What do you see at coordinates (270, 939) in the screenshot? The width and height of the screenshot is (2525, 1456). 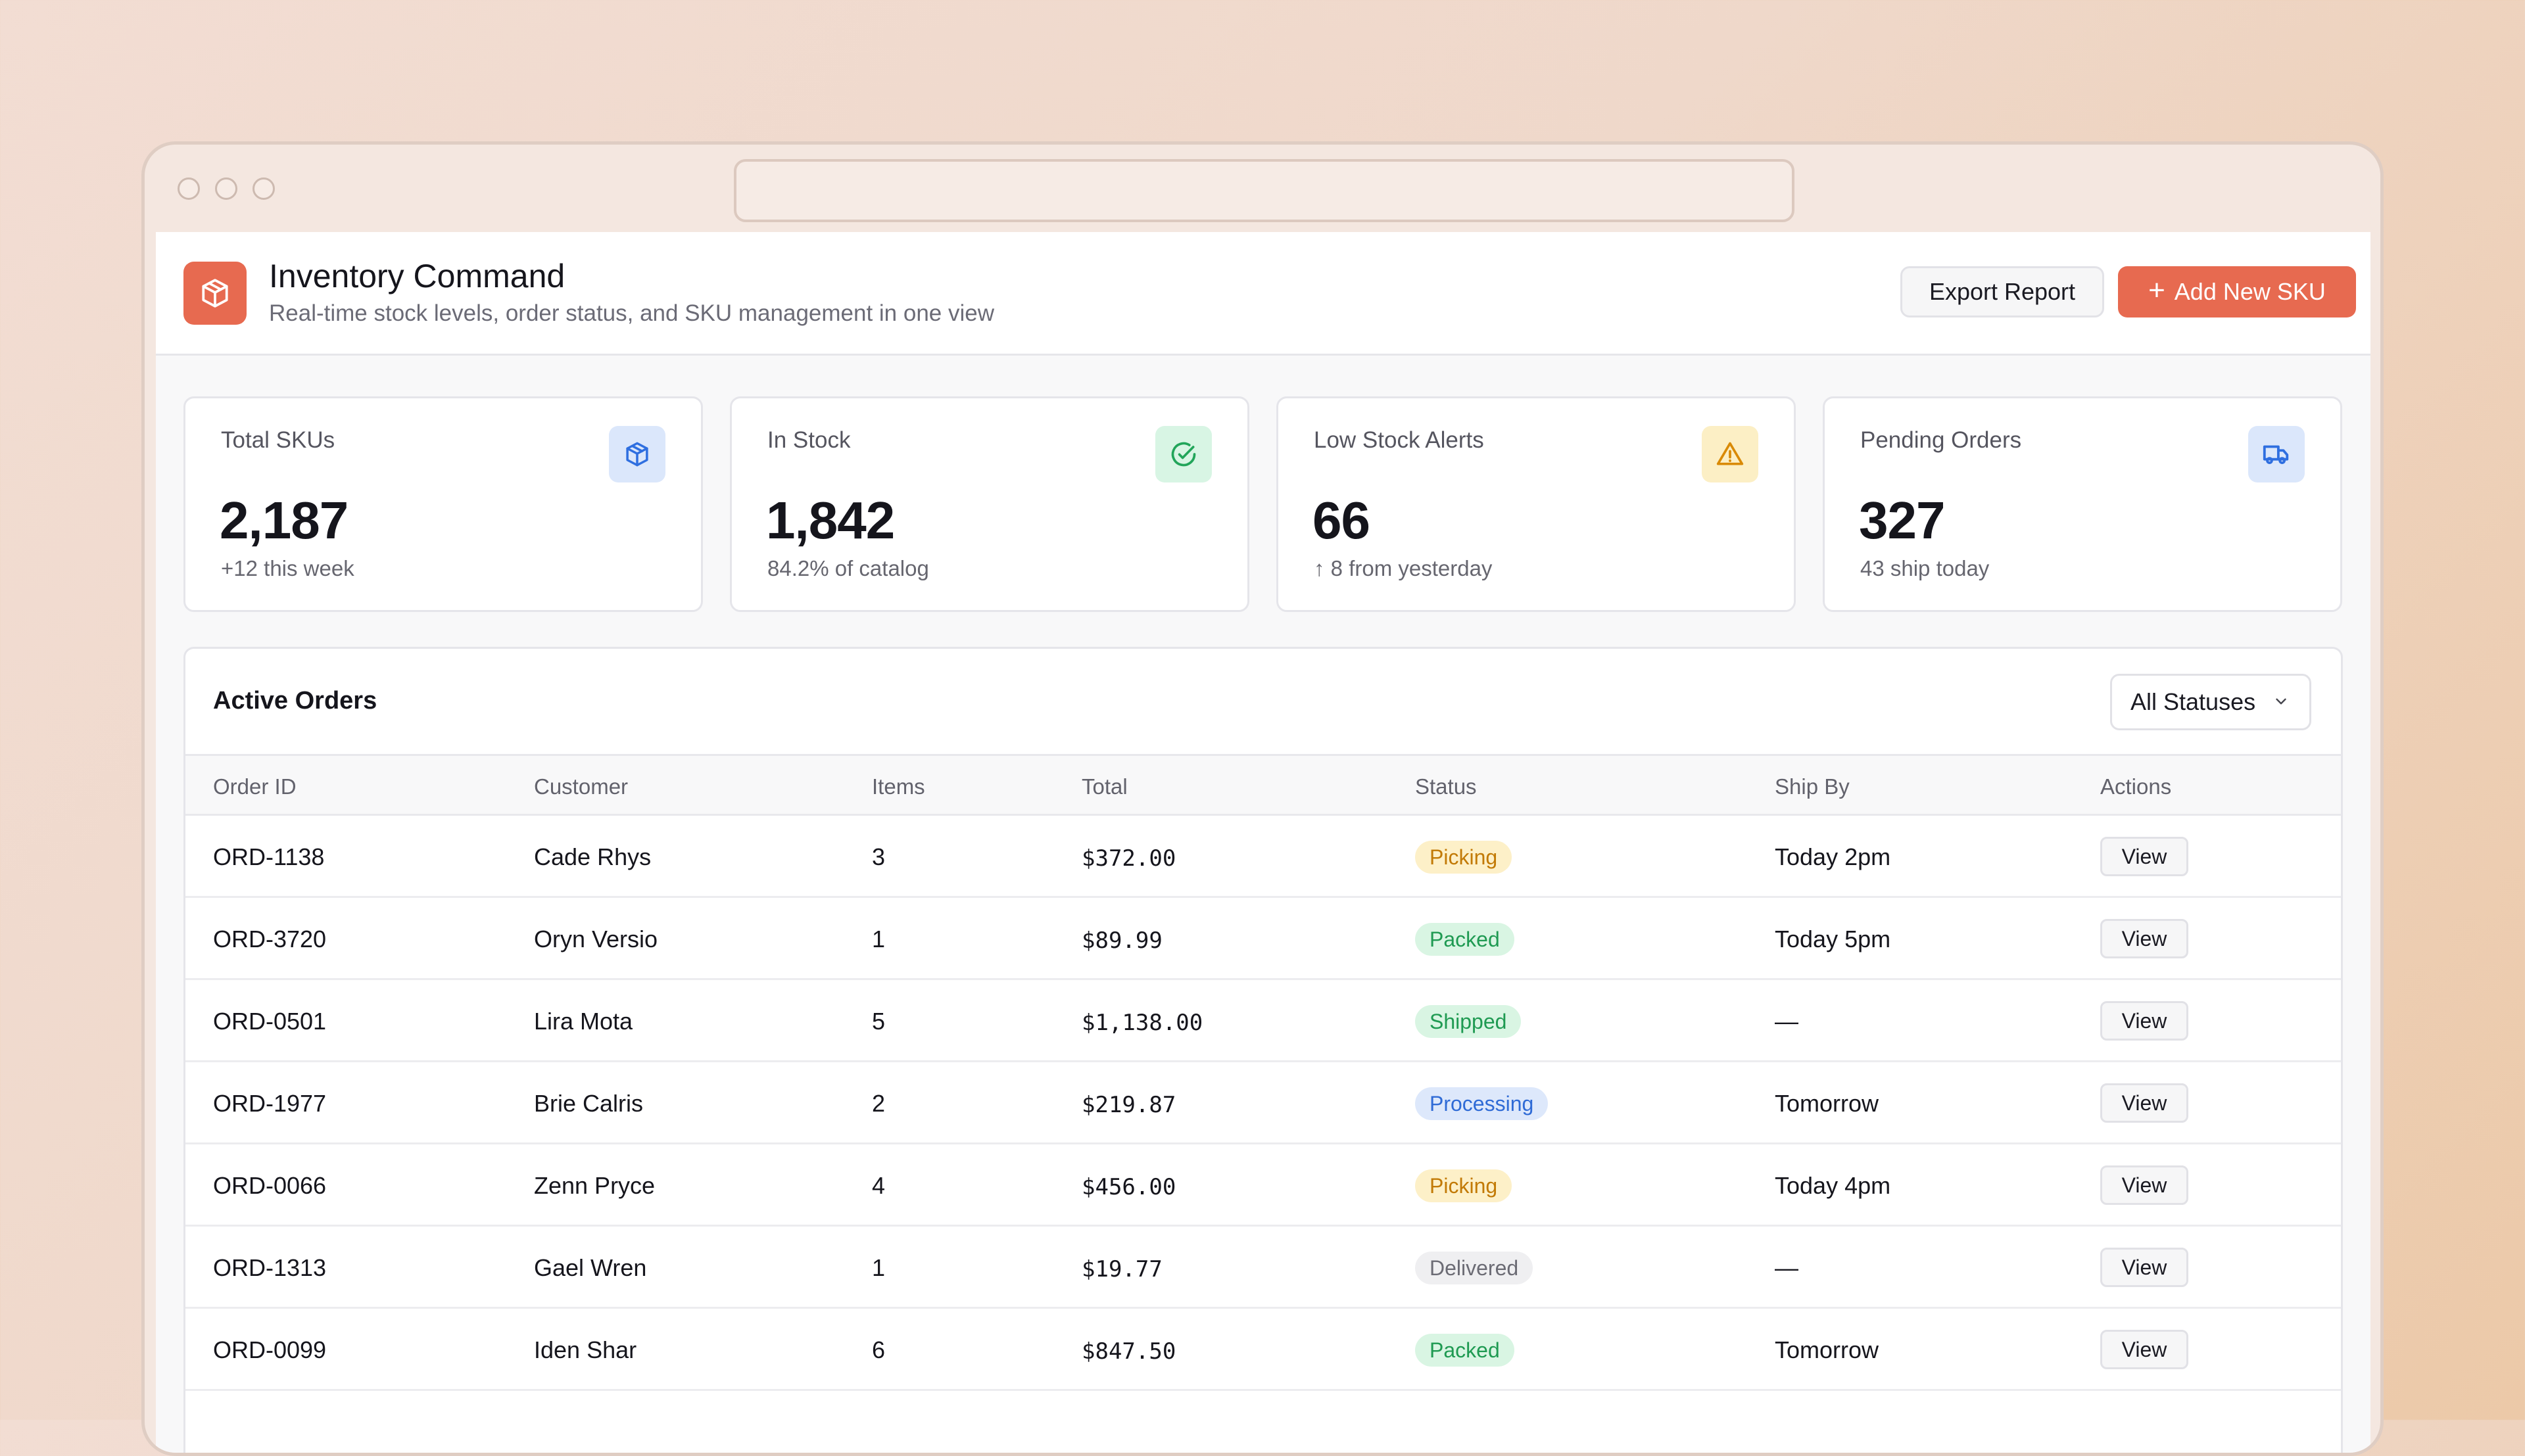 I see `order-id-cell: ORD-3720` at bounding box center [270, 939].